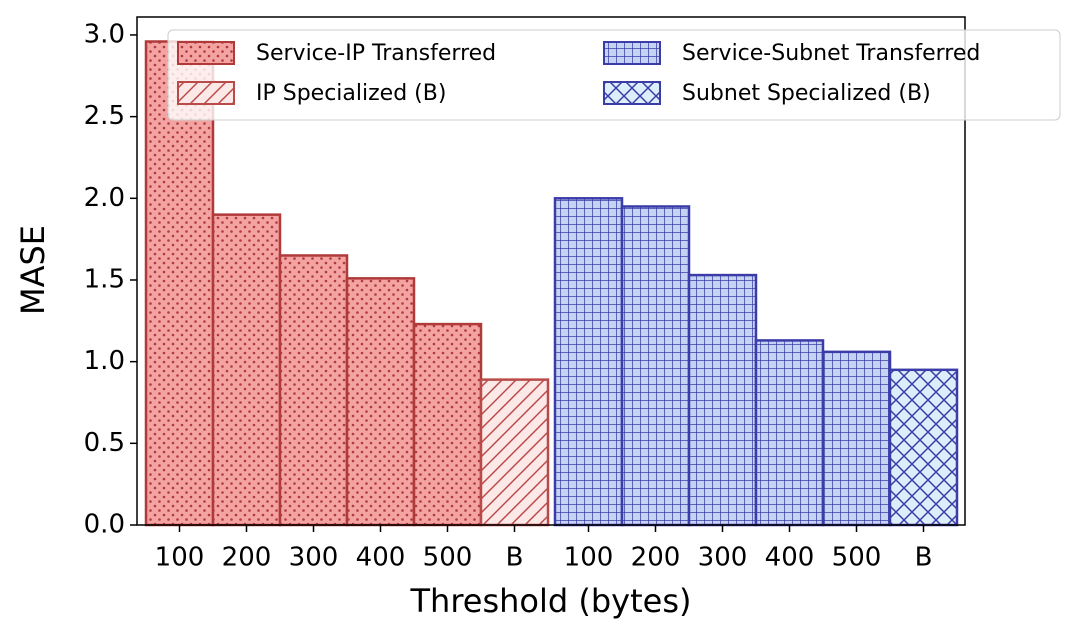 This screenshot has width=1079, height=642. Describe the element at coordinates (104, 198) in the screenshot. I see `y-tick-label: 2.0` at that location.